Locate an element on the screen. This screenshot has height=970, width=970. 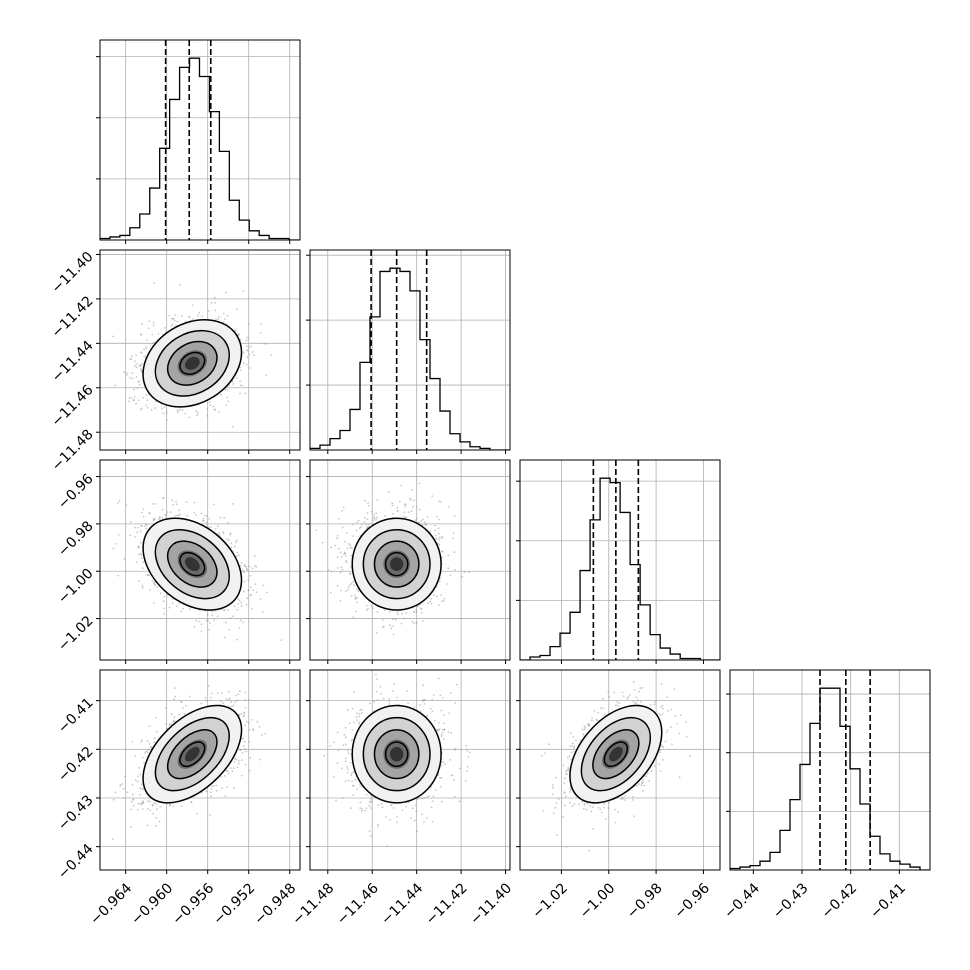
x-tick-label: −11.40 is located at coordinates (491, 904).